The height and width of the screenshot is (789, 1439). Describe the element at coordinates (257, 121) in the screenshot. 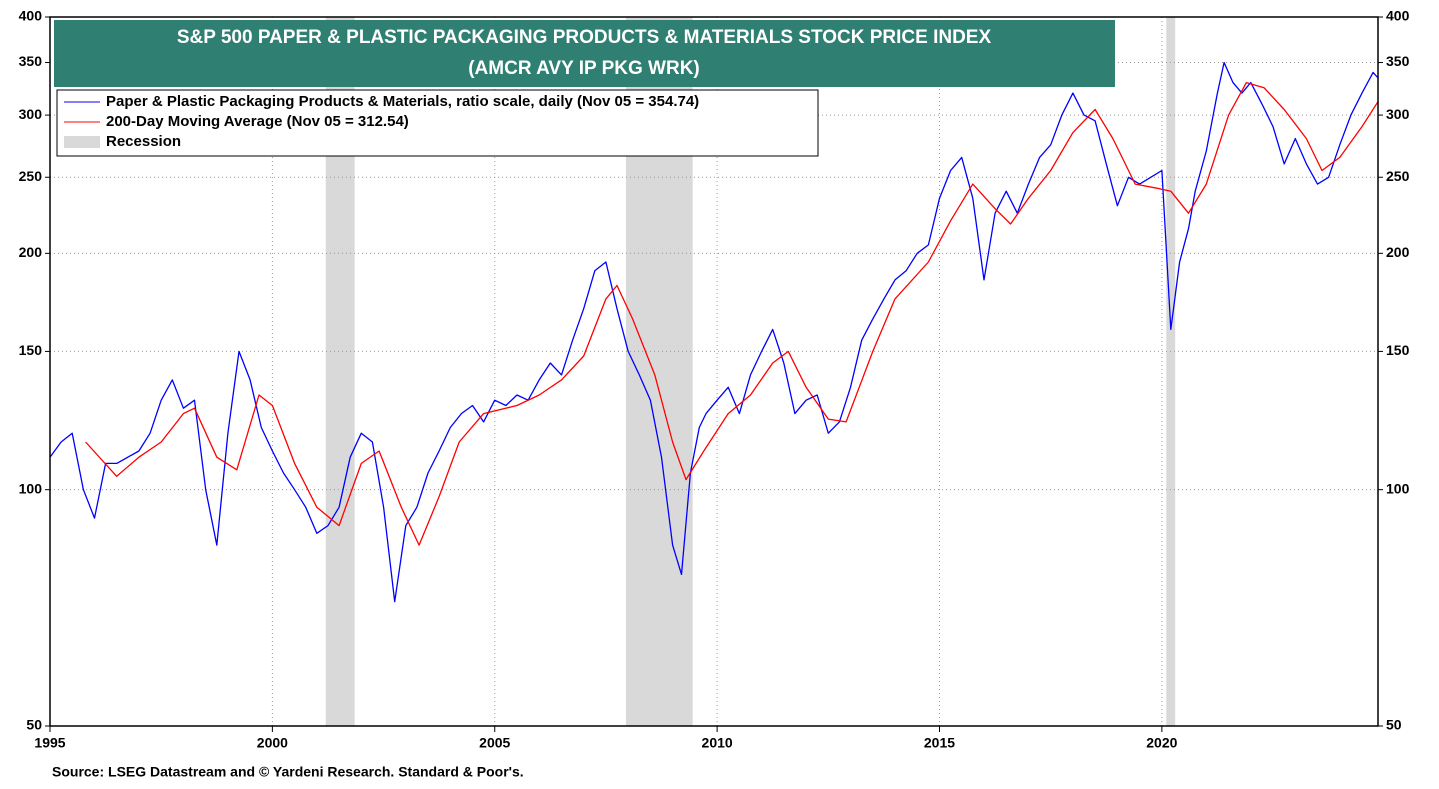

I see `legend-label: 200-Day Moving Average (Nov 05 = 312.54)` at that location.